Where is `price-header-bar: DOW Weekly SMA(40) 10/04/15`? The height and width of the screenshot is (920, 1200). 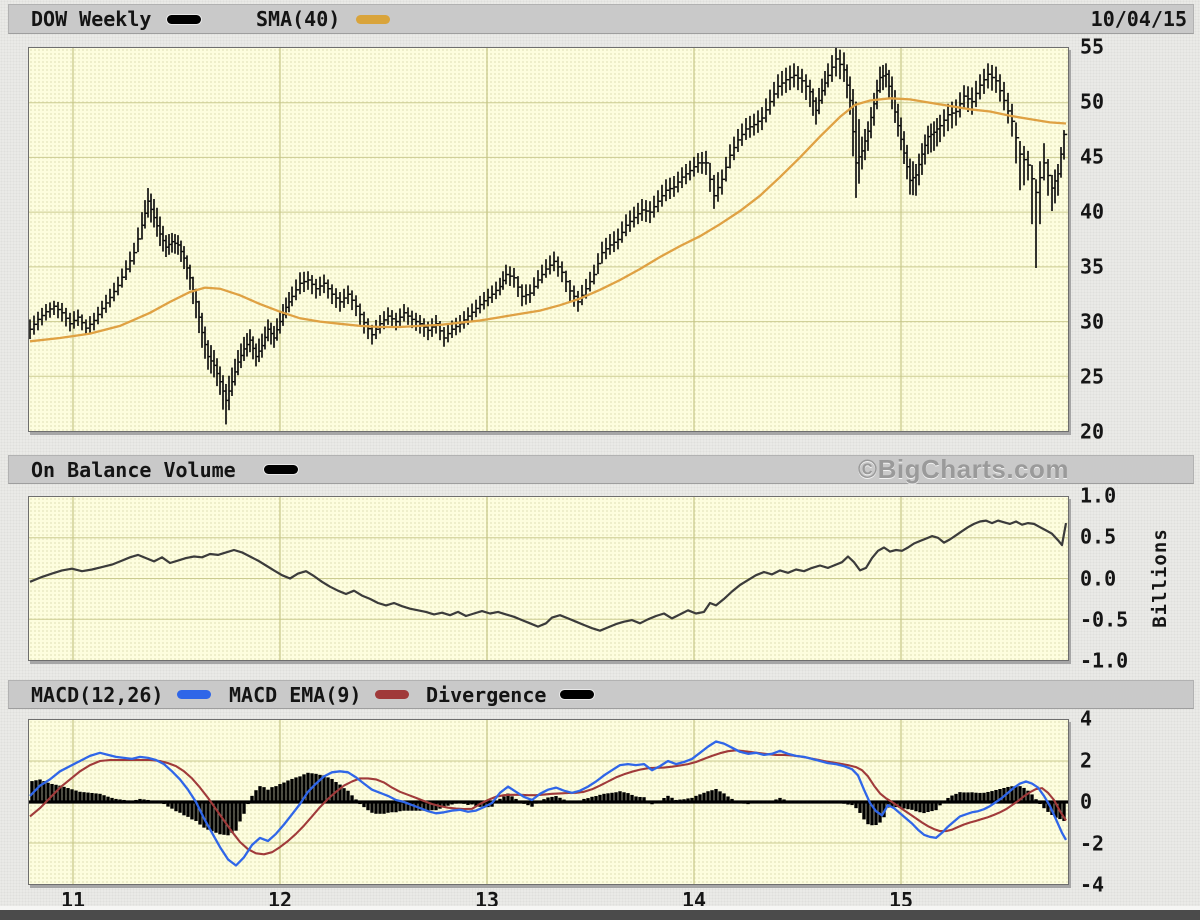 price-header-bar: DOW Weekly SMA(40) 10/04/15 is located at coordinates (601, 19).